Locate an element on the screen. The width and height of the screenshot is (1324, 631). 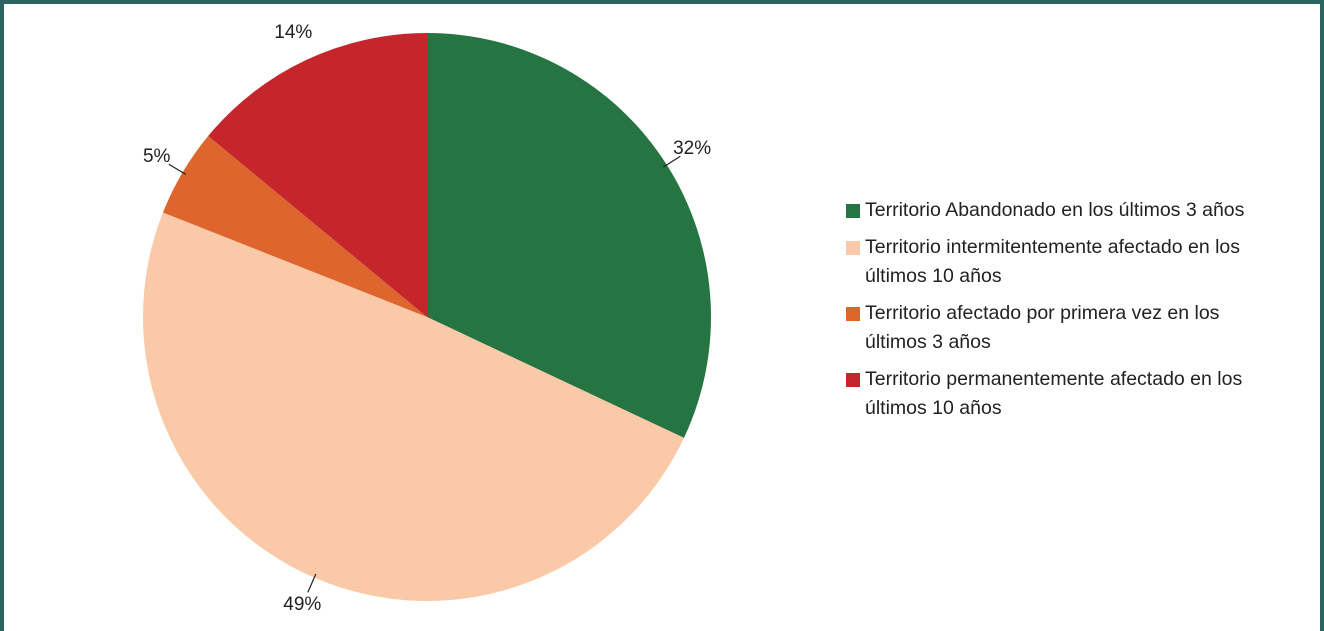
data-label: 5% is located at coordinates (157, 156).